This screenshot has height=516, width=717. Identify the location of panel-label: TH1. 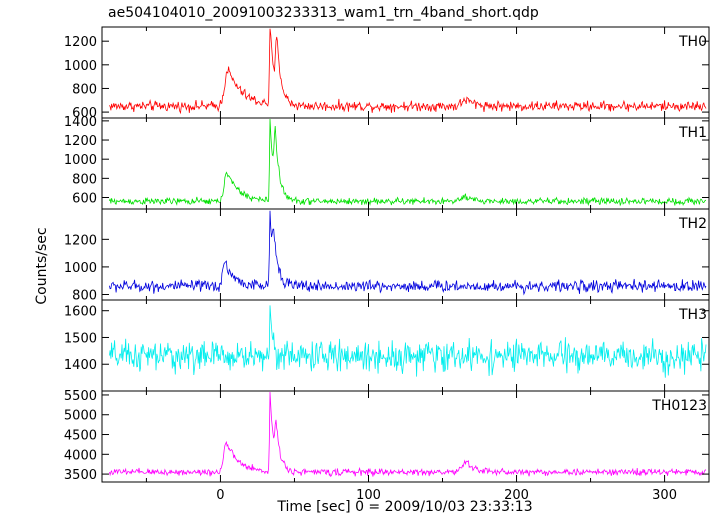
(692, 133).